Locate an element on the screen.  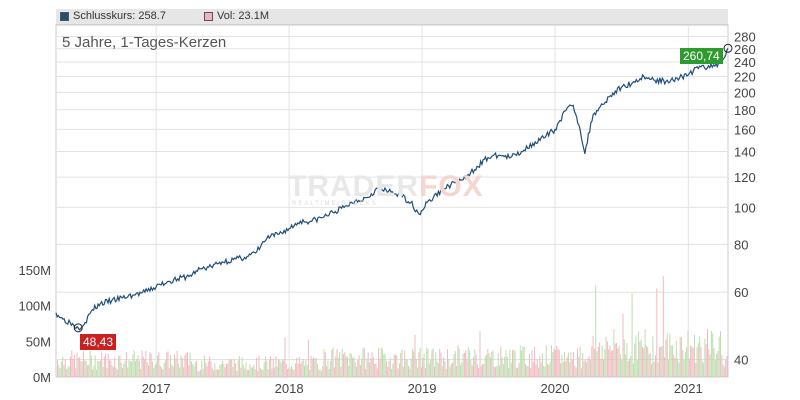
legend-vol: Vol: 23.1M is located at coordinates (236, 16).